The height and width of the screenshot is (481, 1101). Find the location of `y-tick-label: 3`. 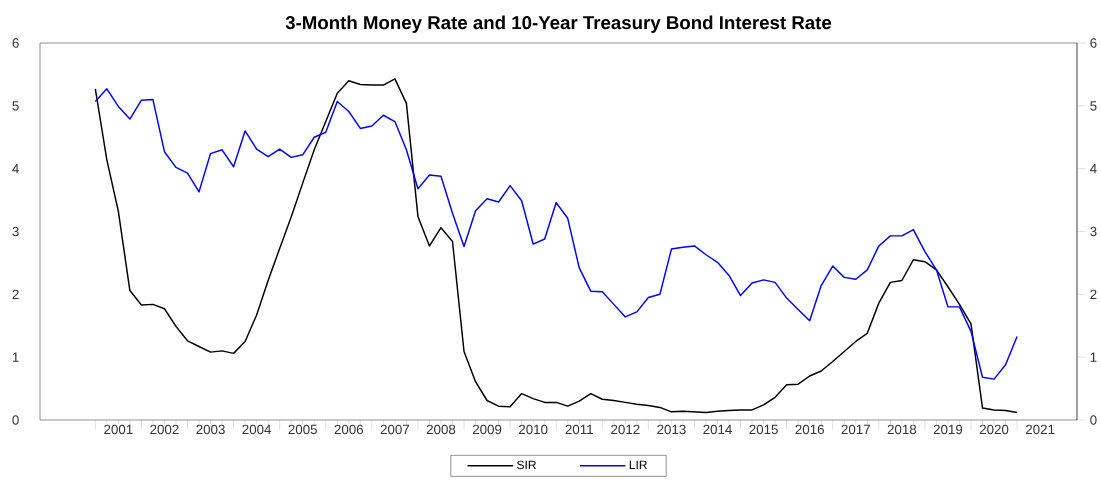

y-tick-label: 3 is located at coordinates (1093, 231).